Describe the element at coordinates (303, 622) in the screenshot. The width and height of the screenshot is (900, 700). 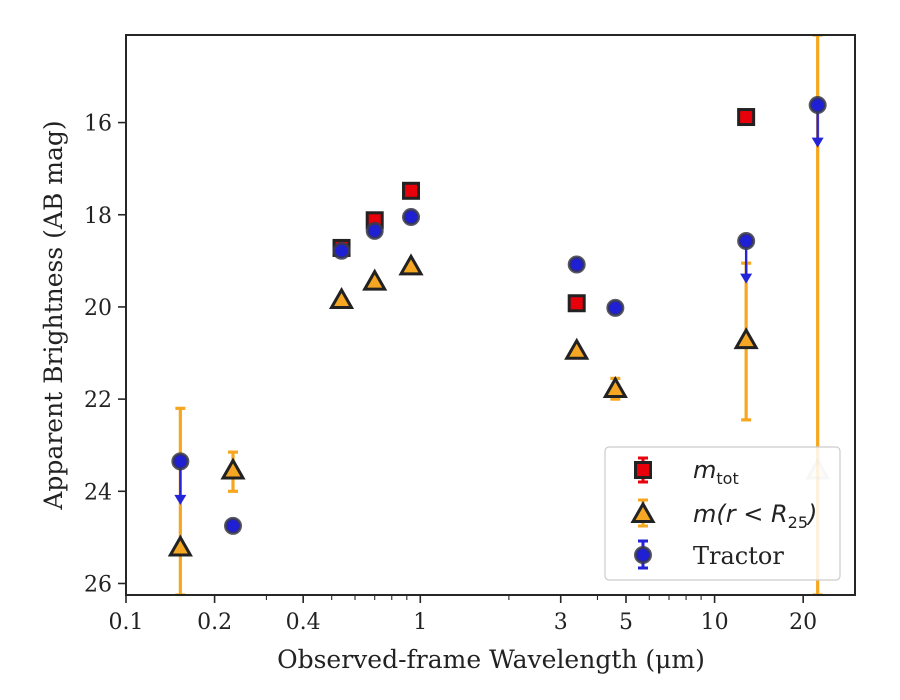
I see `x-tick-label-2: 0.4` at that location.